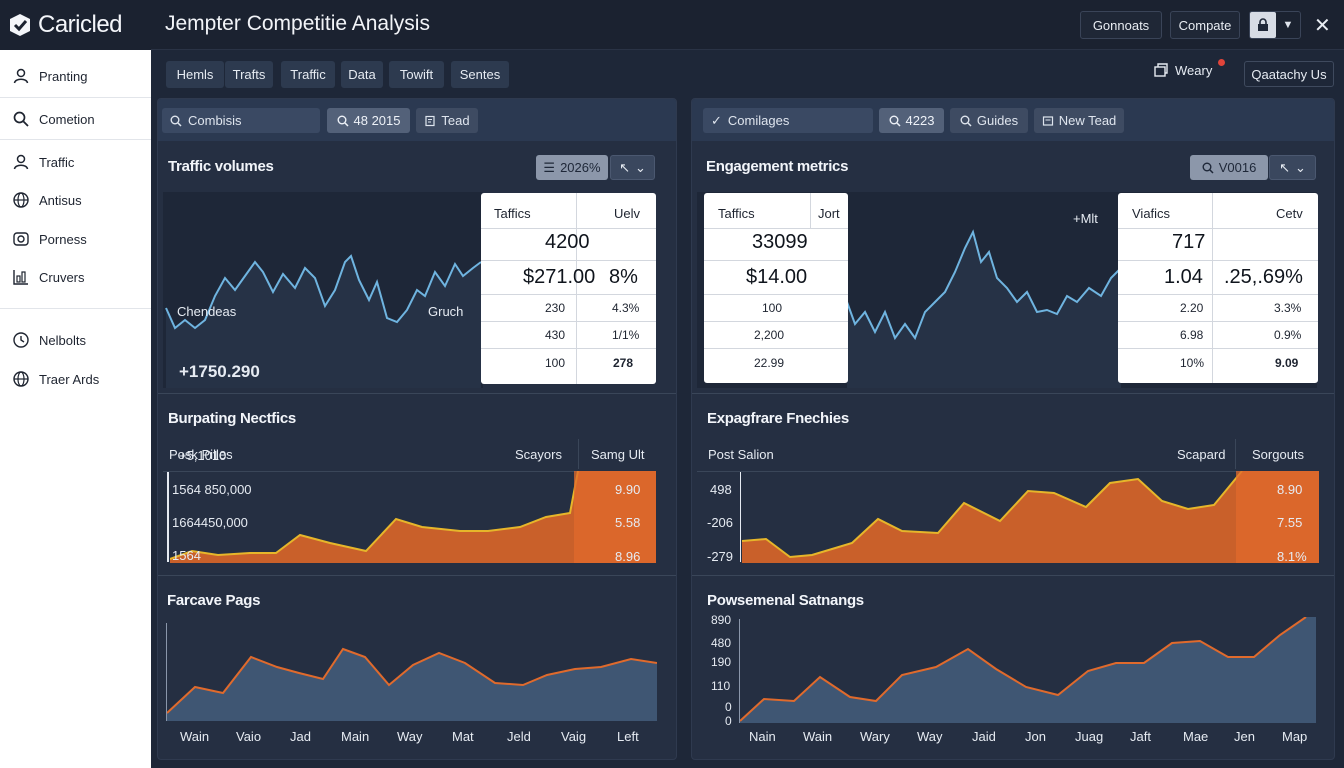 Image resolution: width=1344 pixels, height=768 pixels. What do you see at coordinates (75, 162) in the screenshot?
I see `sidebar-item-traffic: Traffic` at bounding box center [75, 162].